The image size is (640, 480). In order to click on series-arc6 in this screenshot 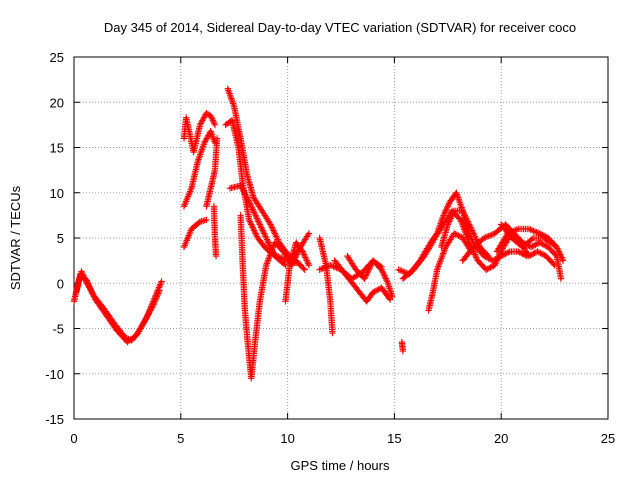, I will do `click(212, 172)`.